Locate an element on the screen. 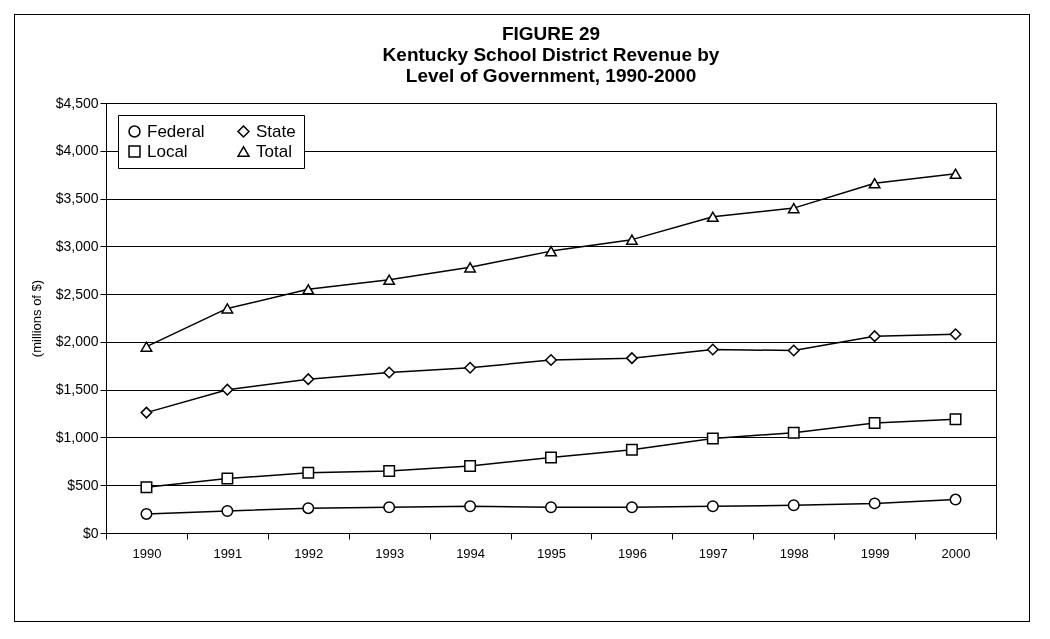  legend-label: Federal is located at coordinates (176, 131).